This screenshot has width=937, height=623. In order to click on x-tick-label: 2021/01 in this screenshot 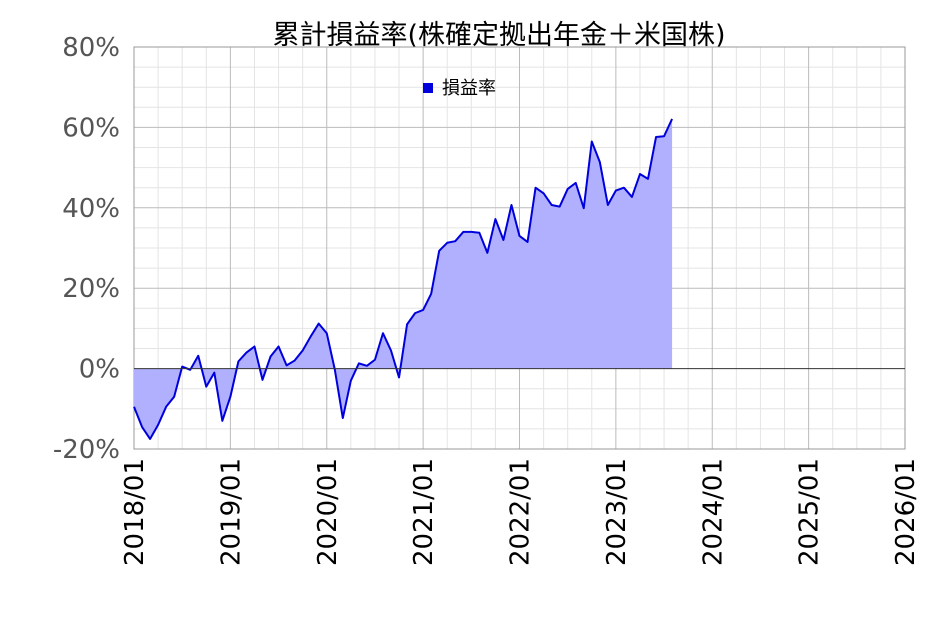, I will do `click(424, 512)`.